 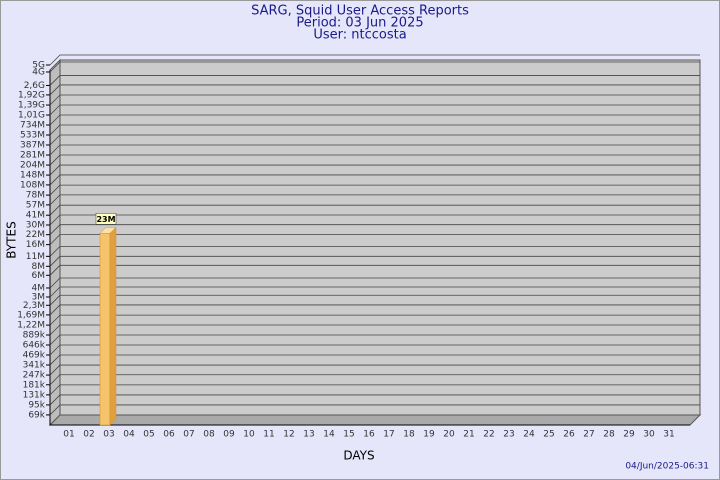 What do you see at coordinates (35, 196) in the screenshot?
I see `y-tick-label: 78M` at bounding box center [35, 196].